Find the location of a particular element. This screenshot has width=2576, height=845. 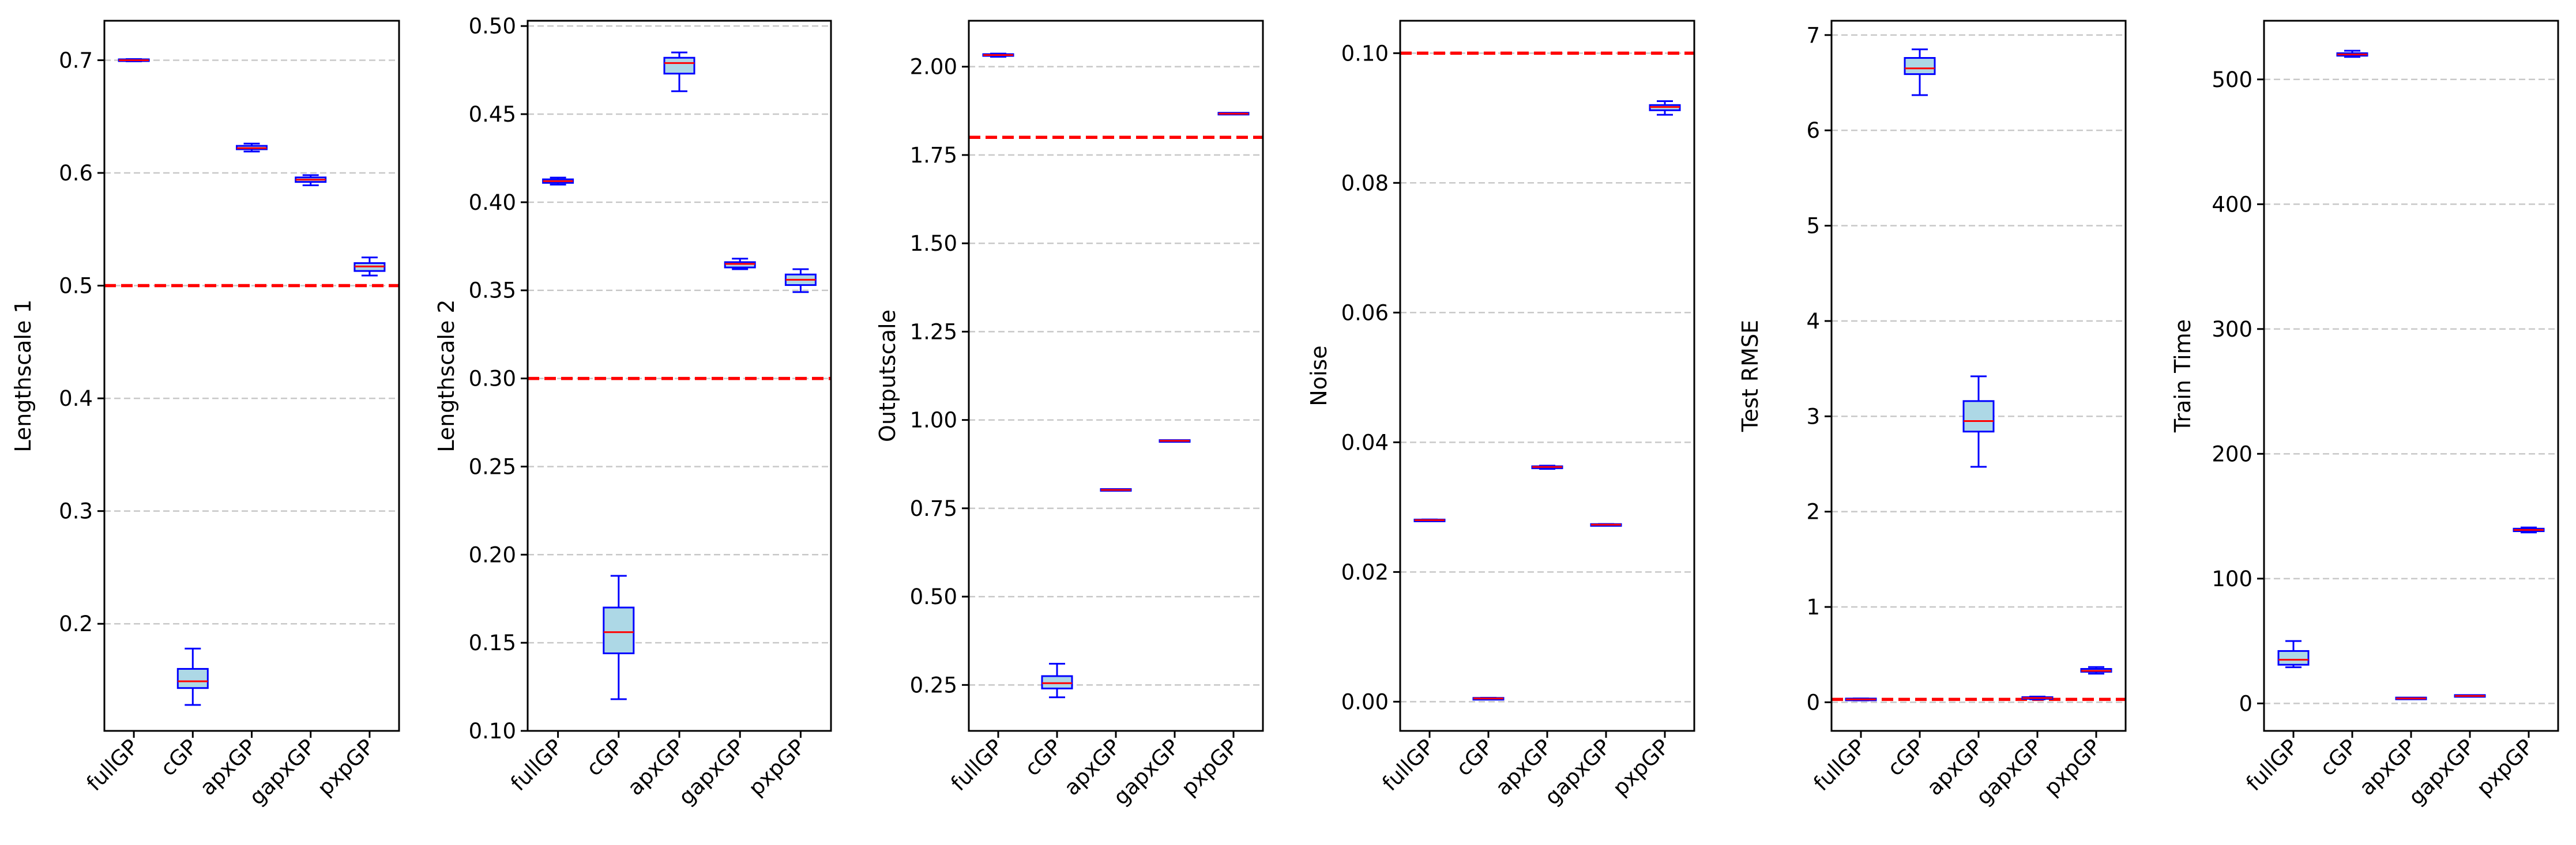

y-tick-label: 300 is located at coordinates (2232, 329).